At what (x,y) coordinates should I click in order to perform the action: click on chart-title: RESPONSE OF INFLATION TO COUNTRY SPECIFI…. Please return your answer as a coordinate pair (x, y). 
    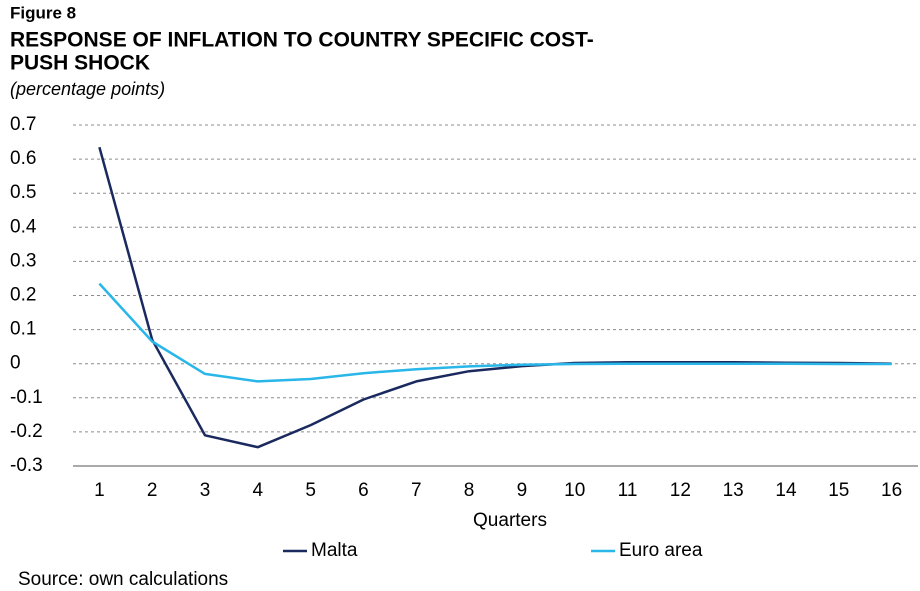
    Looking at the image, I should click on (302, 40).